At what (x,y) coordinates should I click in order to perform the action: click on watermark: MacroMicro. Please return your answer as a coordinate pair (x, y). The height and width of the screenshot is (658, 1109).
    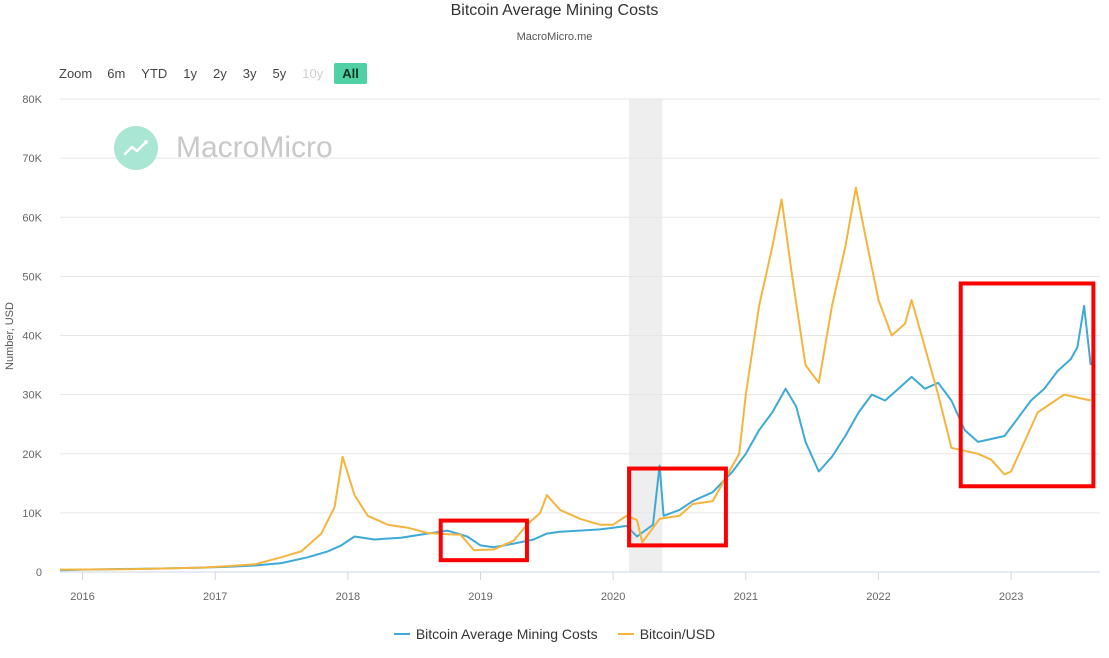
    Looking at the image, I should click on (223, 148).